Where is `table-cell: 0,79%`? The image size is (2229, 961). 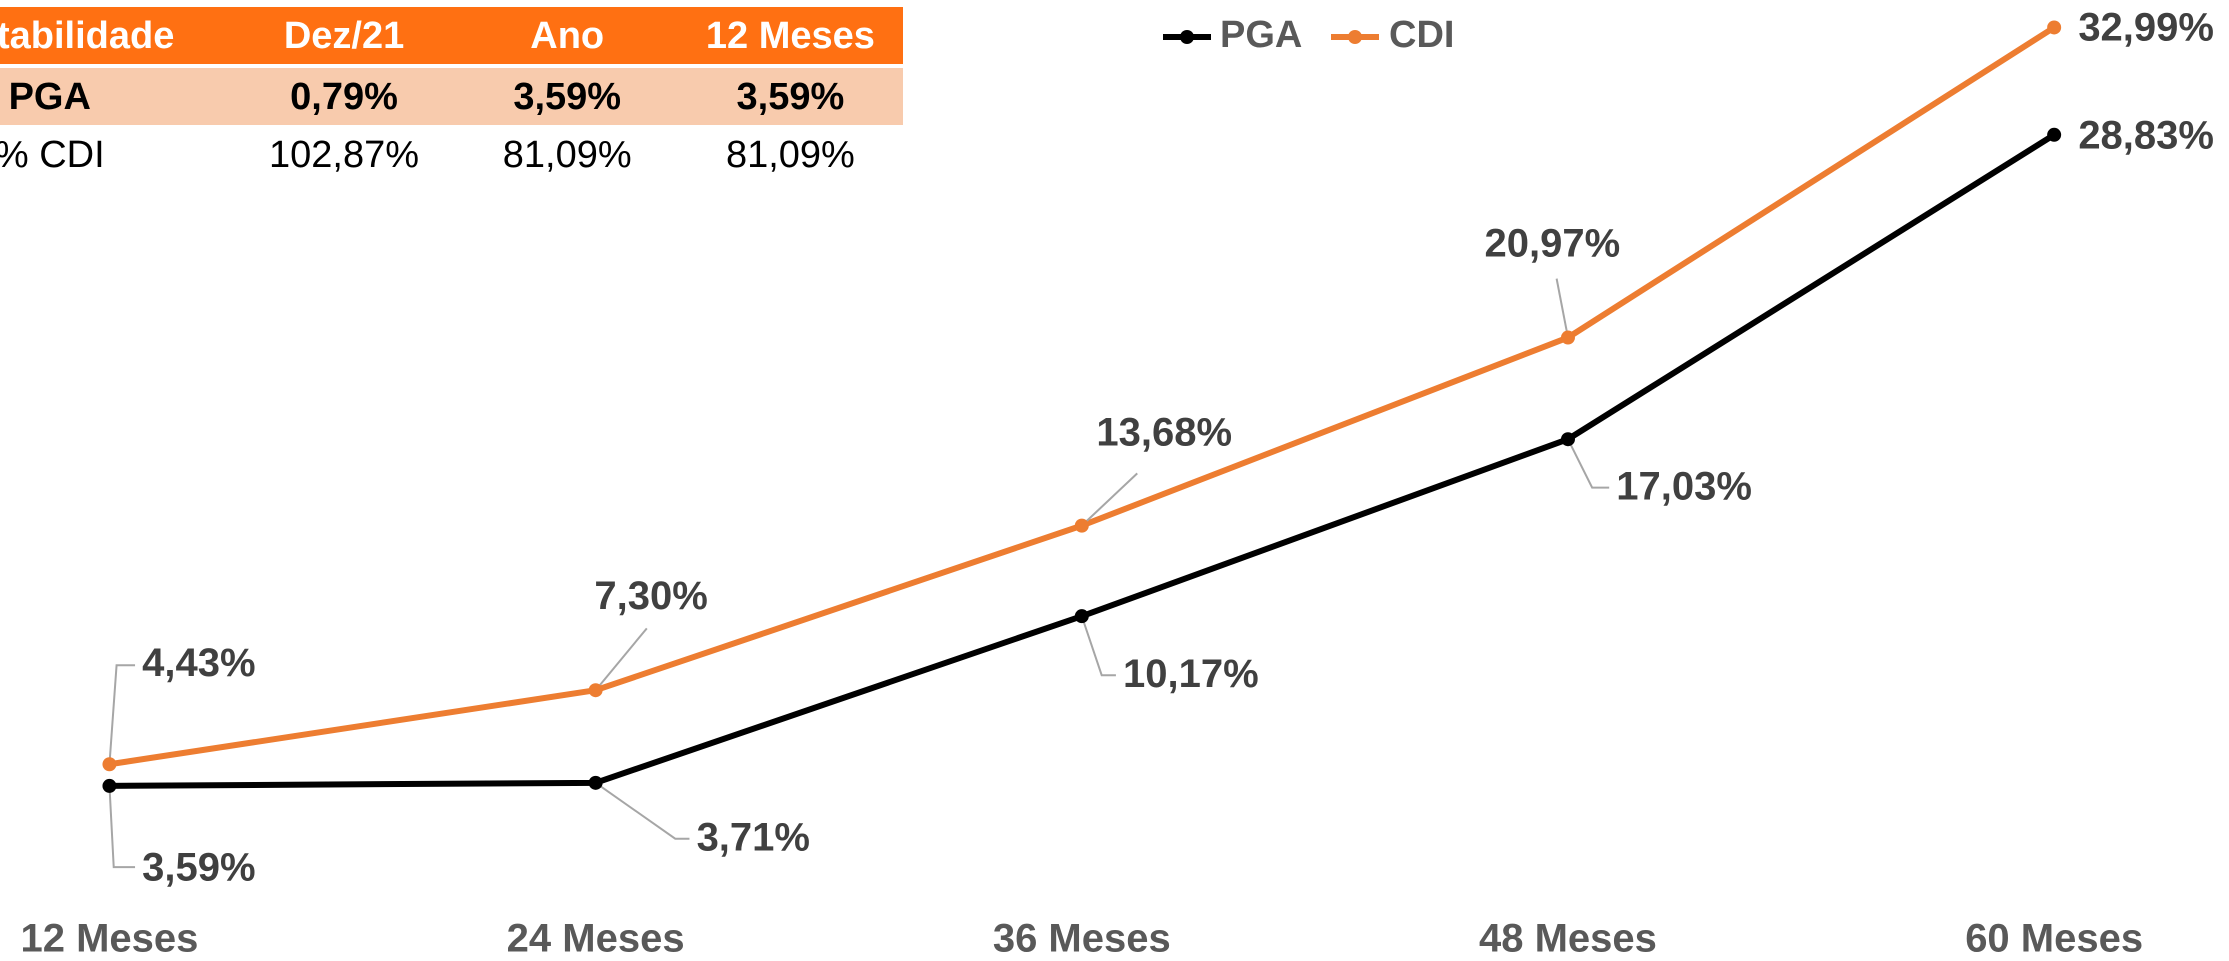 table-cell: 0,79% is located at coordinates (344, 97).